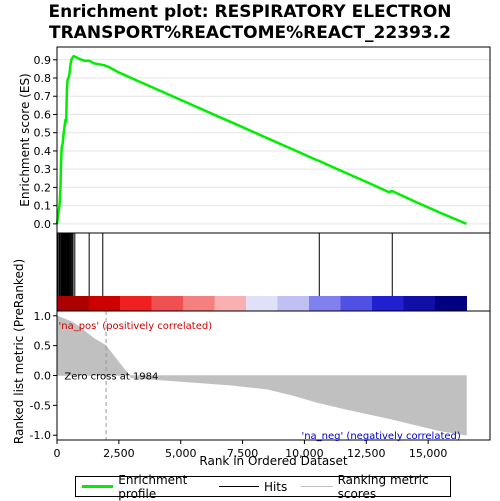 The width and height of the screenshot is (500, 501). Describe the element at coordinates (19, 351) in the screenshot. I see `metric-y-axis-label: Ranked list metric (PreRanked)` at that location.